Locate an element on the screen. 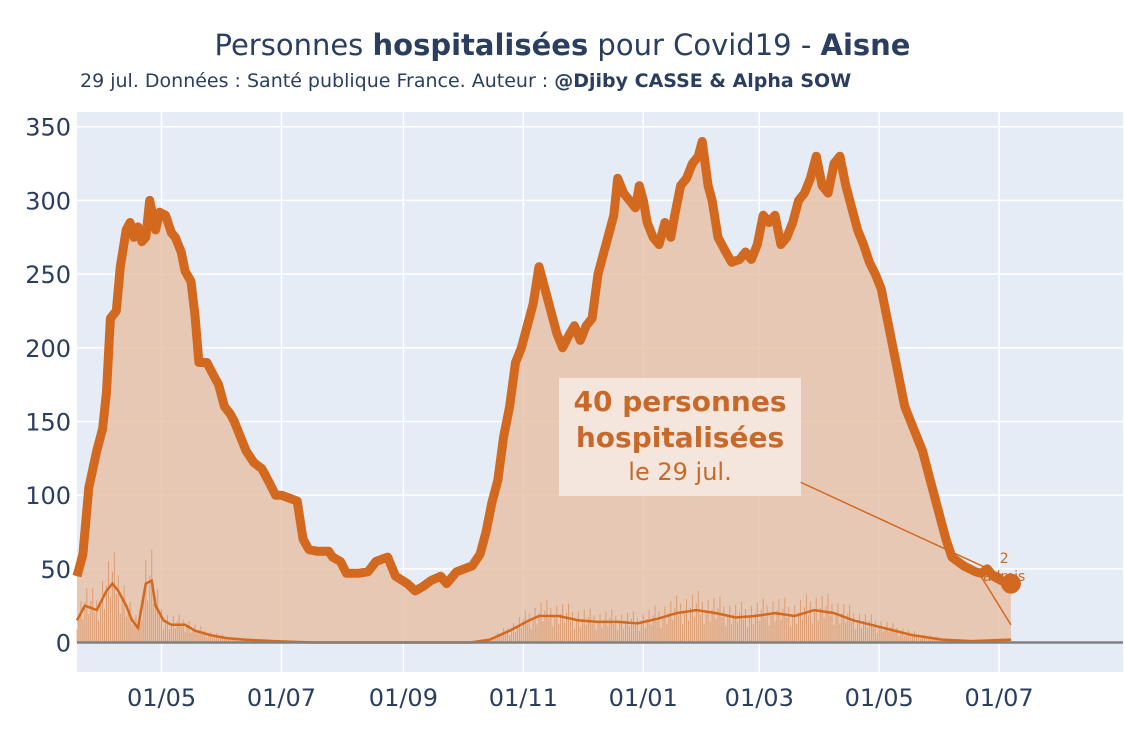 Image resolution: width=1125 pixels, height=750 pixels. x-tick-label: 01/03 is located at coordinates (759, 698).